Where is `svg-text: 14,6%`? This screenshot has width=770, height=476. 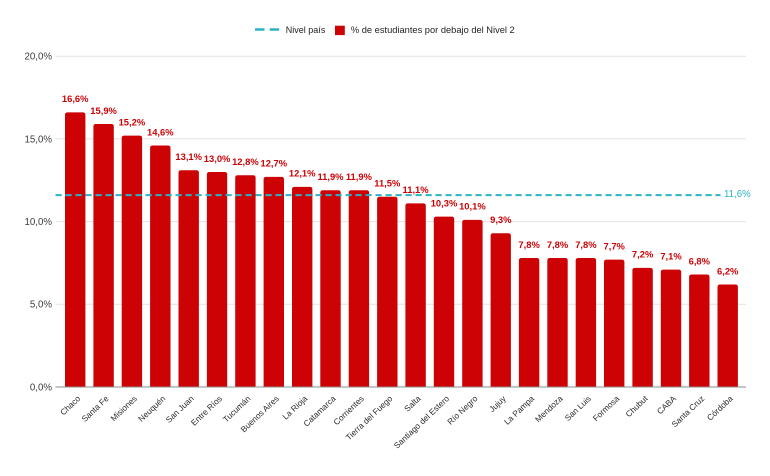
svg-text: 14,6% is located at coordinates (160, 131).